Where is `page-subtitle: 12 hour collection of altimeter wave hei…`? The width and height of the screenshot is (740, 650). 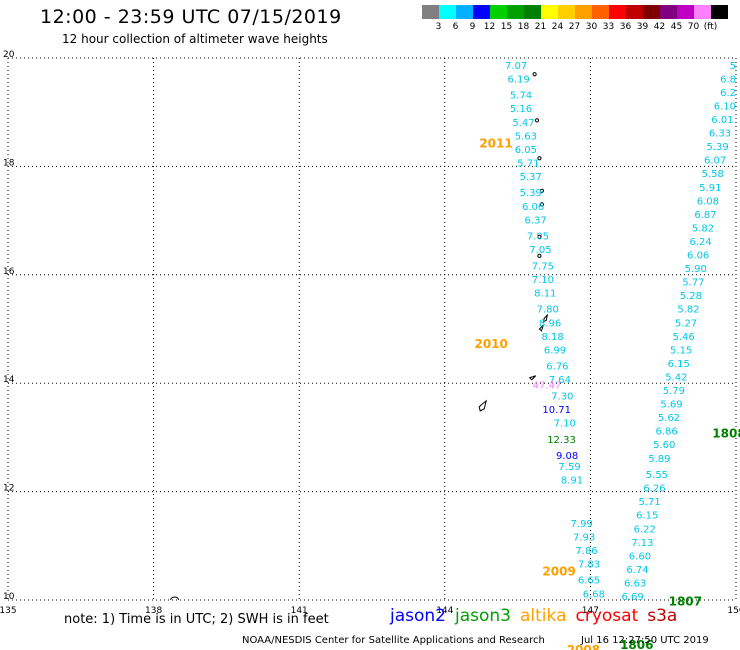
page-subtitle: 12 hour collection of altimeter wave hei… is located at coordinates (195, 39).